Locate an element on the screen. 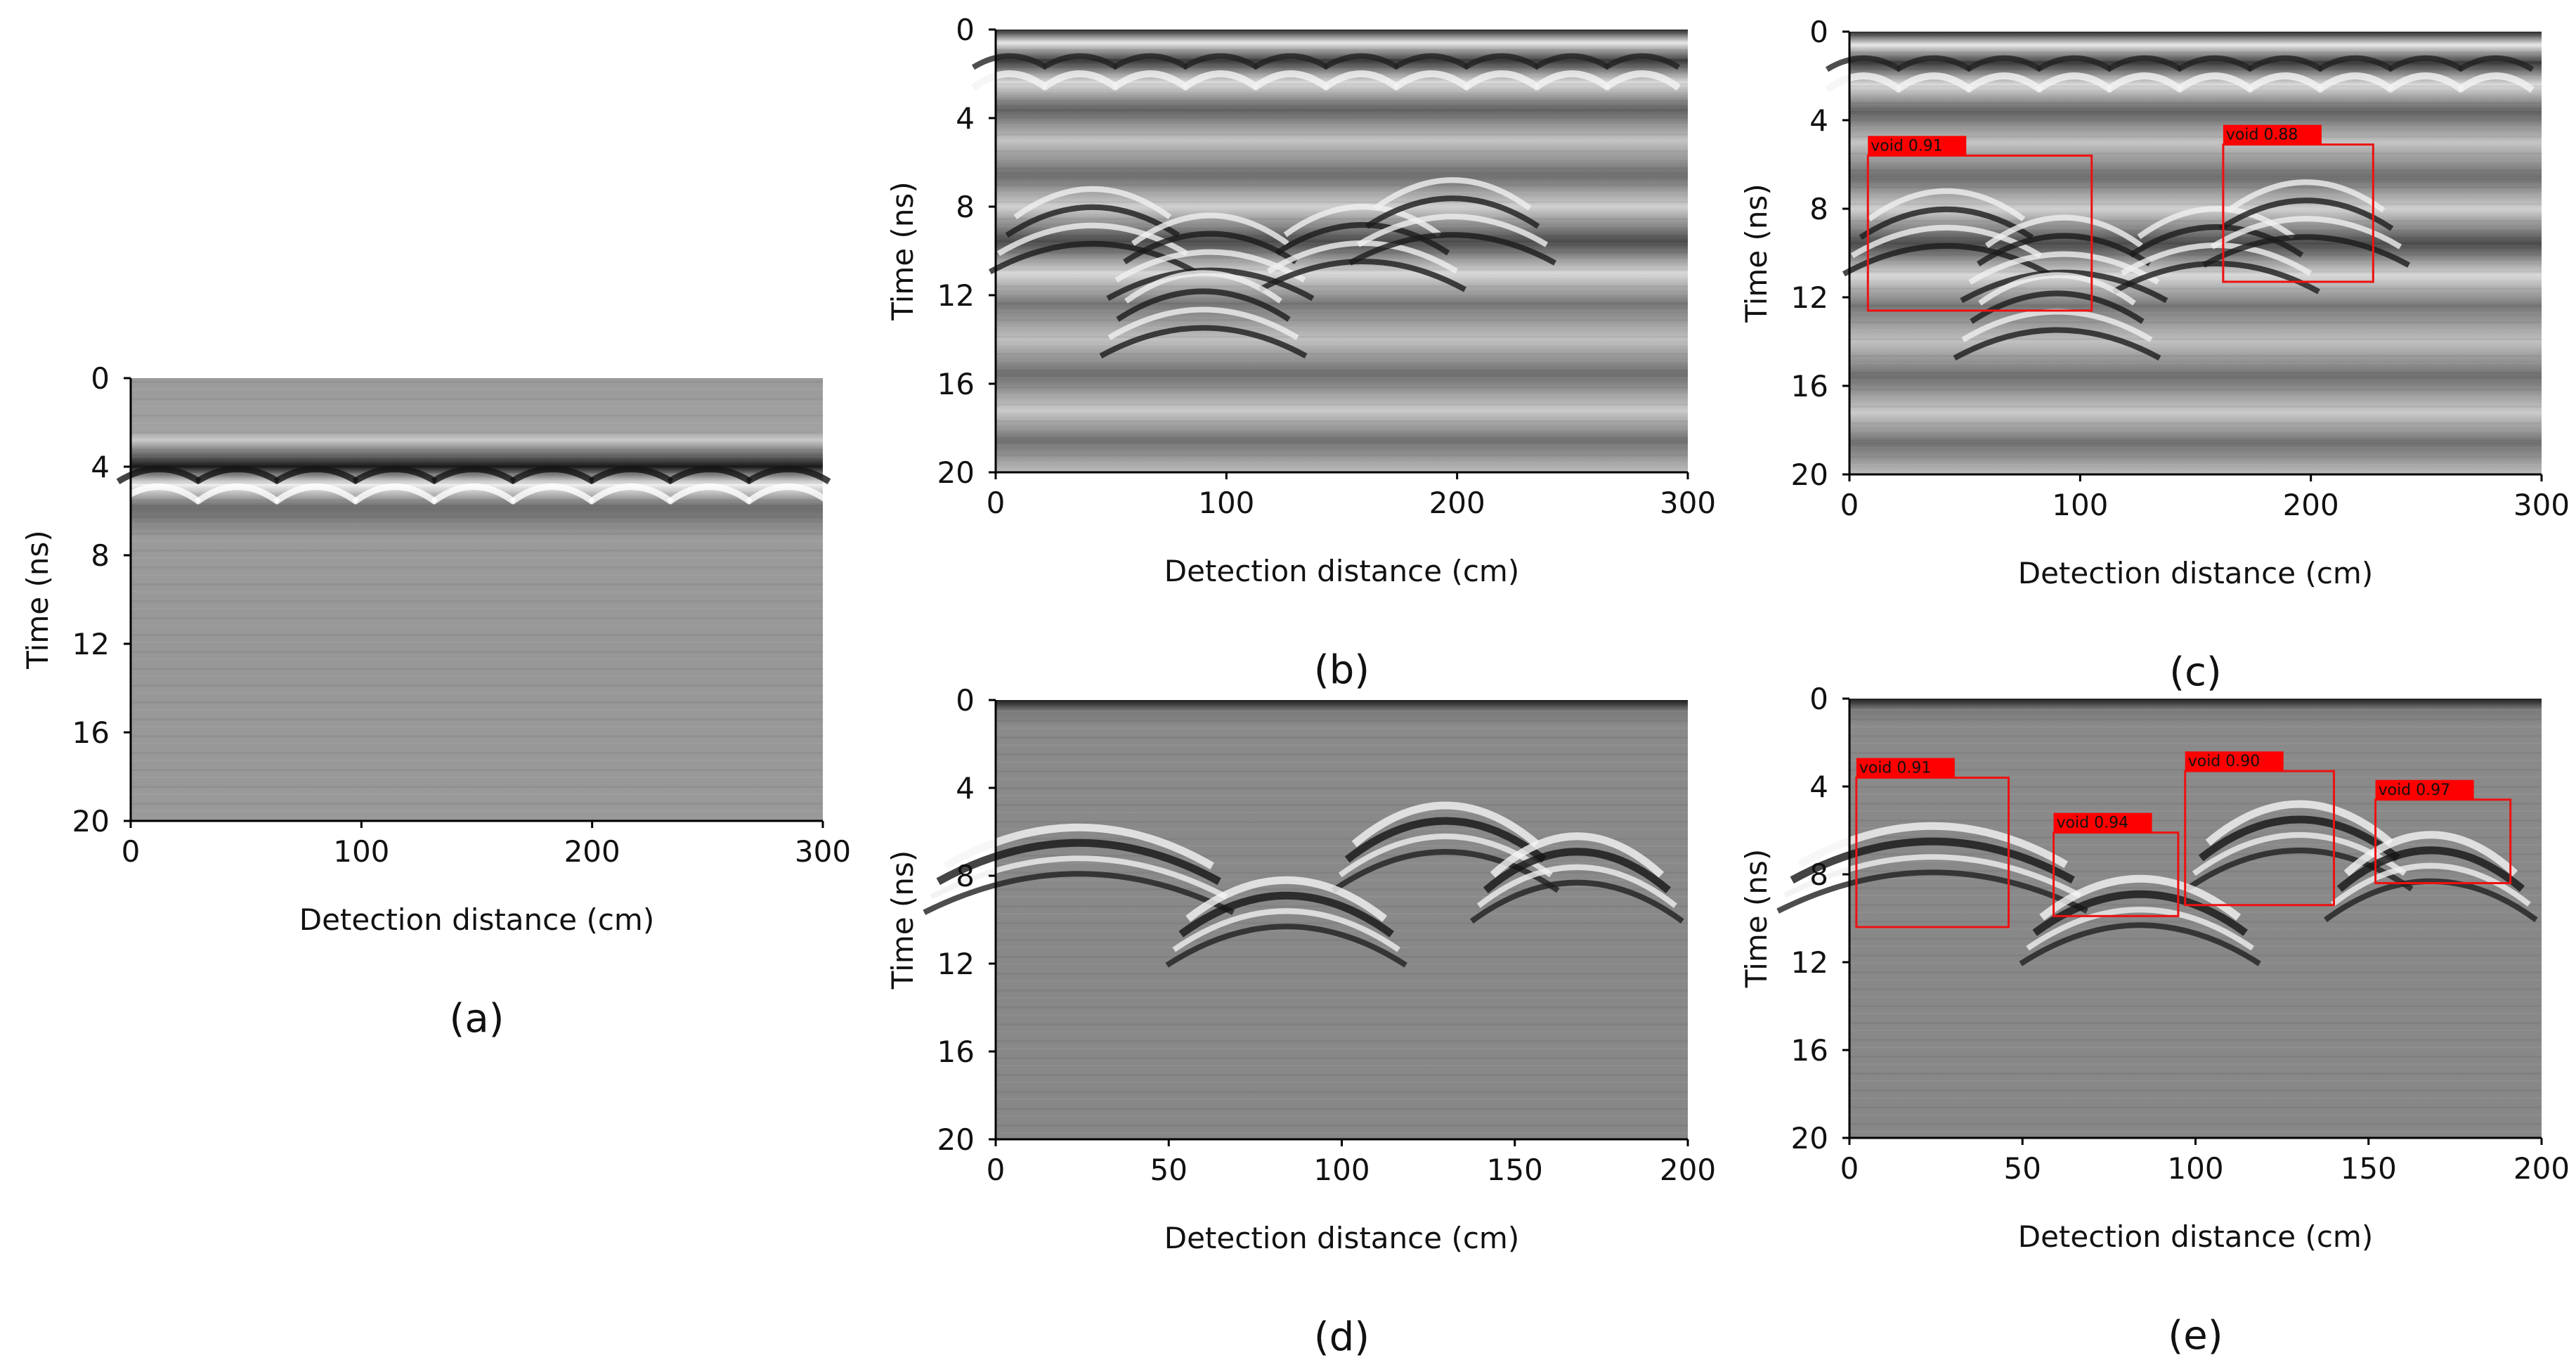  panel-label: (e) is located at coordinates (2195, 1336).